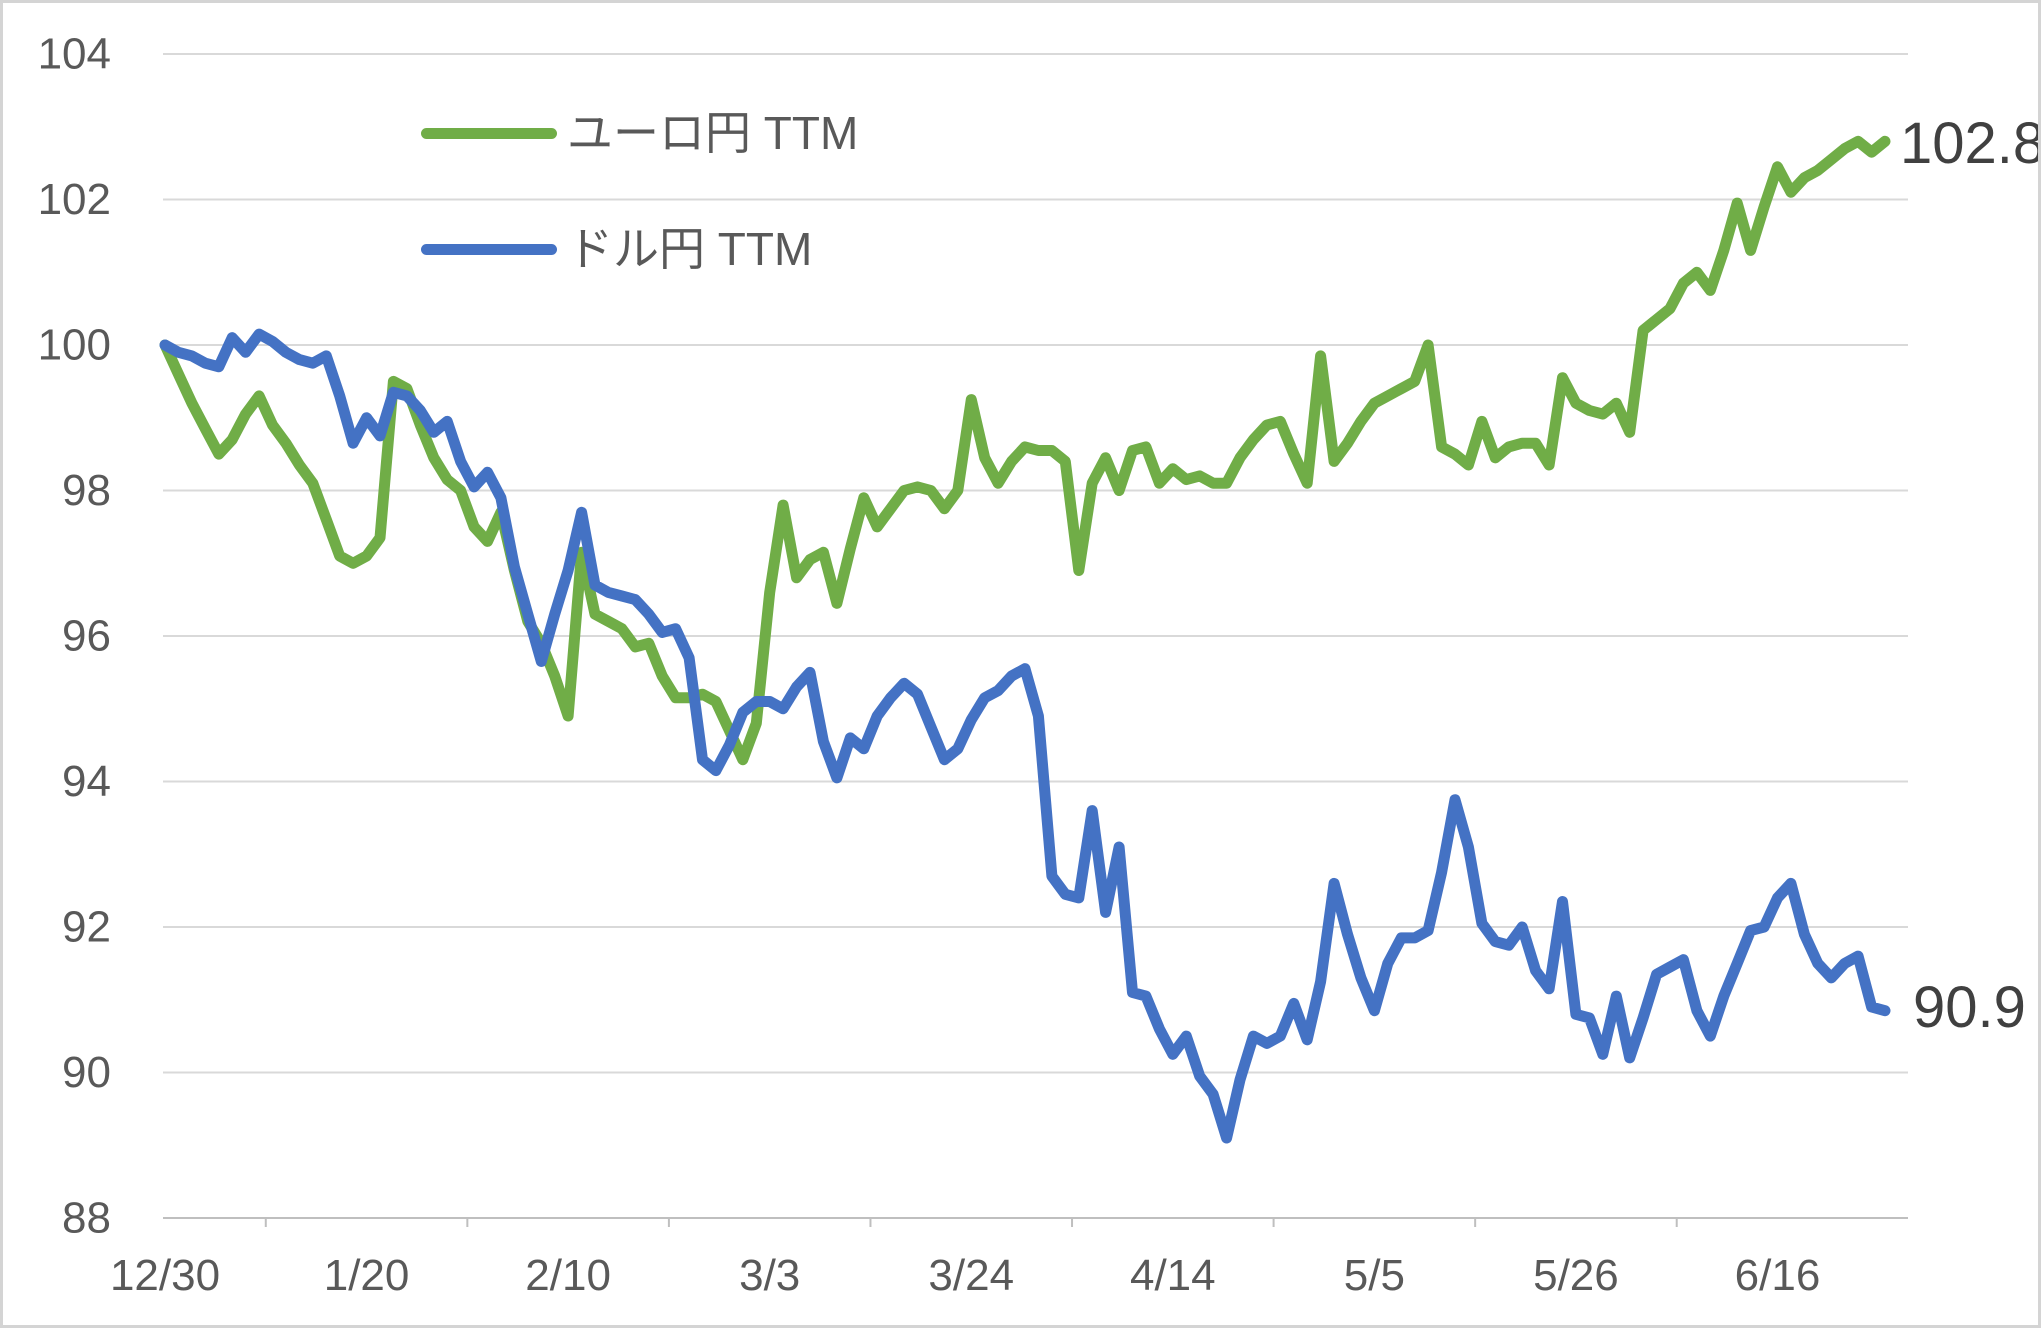 This screenshot has height=1328, width=2041. What do you see at coordinates (74, 54) in the screenshot?
I see `y-axis-tick-label: 104` at bounding box center [74, 54].